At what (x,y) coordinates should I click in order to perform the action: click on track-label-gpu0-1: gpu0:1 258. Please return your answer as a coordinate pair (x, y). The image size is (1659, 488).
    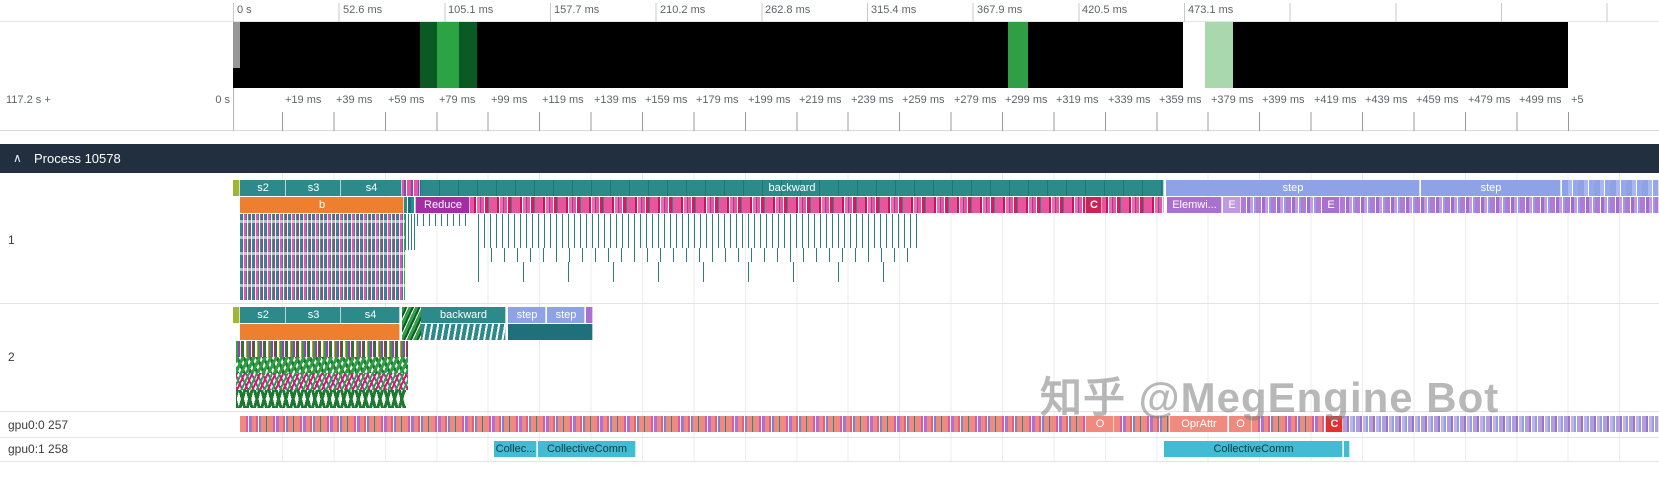
    Looking at the image, I should click on (38, 449).